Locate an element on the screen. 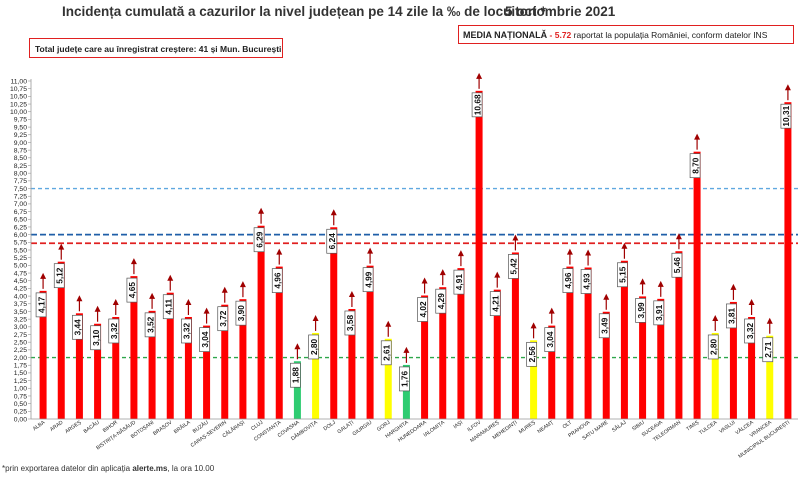 This screenshot has width=800, height=477. value-label-text: 10,31 is located at coordinates (786, 115).